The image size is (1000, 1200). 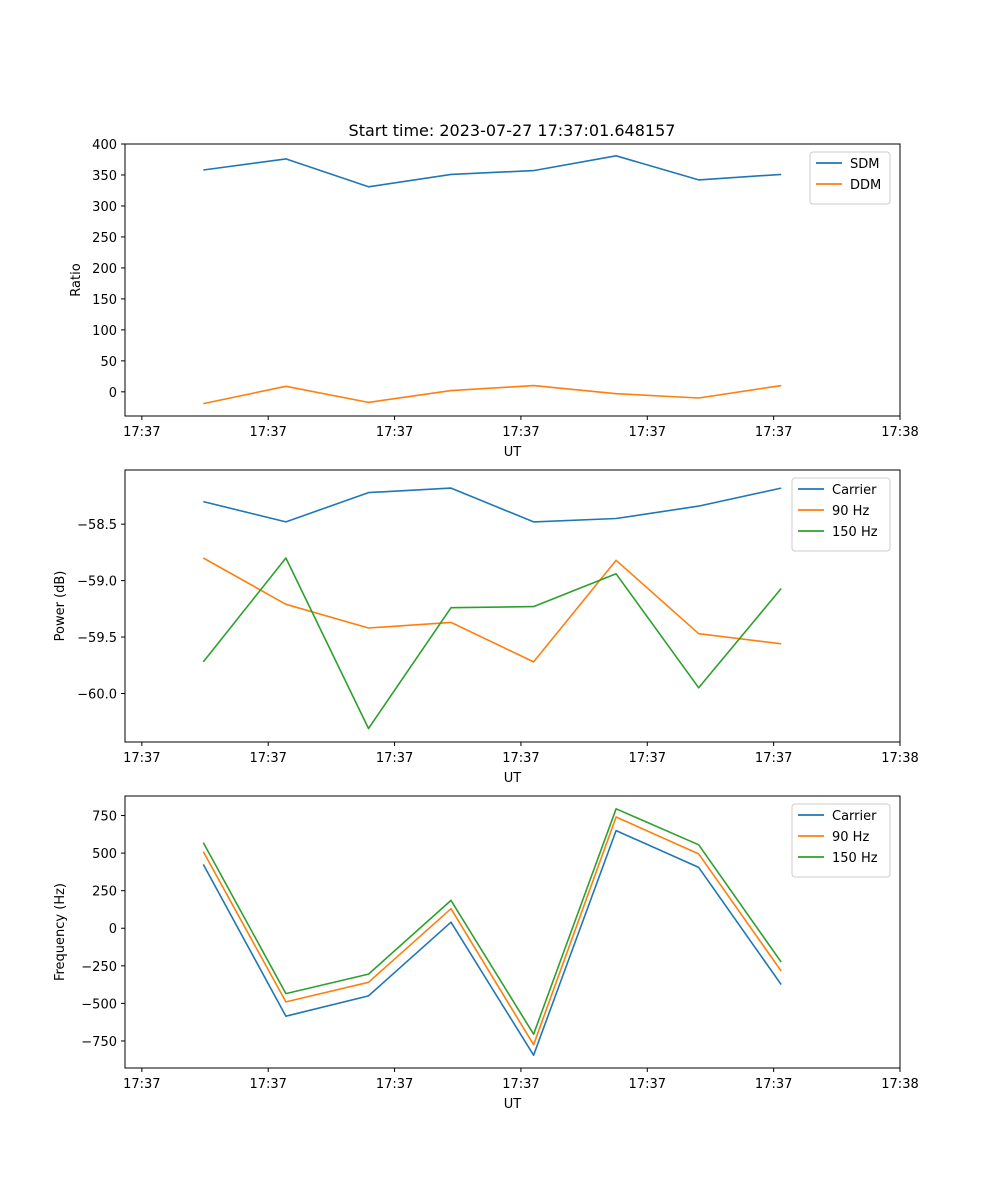 What do you see at coordinates (99, 1004) in the screenshot?
I see `y-tick-label: −500` at bounding box center [99, 1004].